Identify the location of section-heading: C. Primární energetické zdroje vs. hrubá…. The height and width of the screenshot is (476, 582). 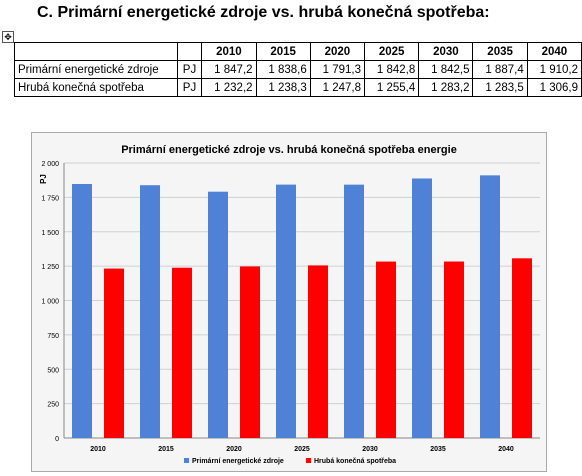
(263, 12).